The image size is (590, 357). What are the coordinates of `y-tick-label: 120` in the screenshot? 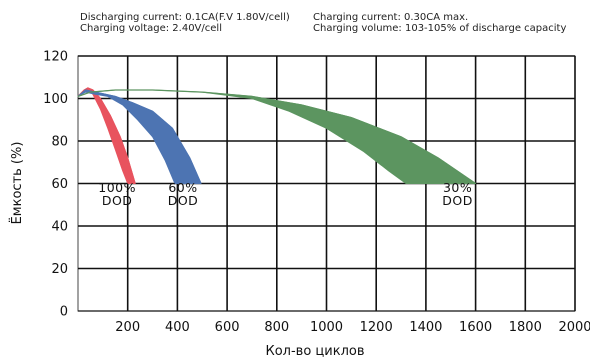 It's located at (55, 57).